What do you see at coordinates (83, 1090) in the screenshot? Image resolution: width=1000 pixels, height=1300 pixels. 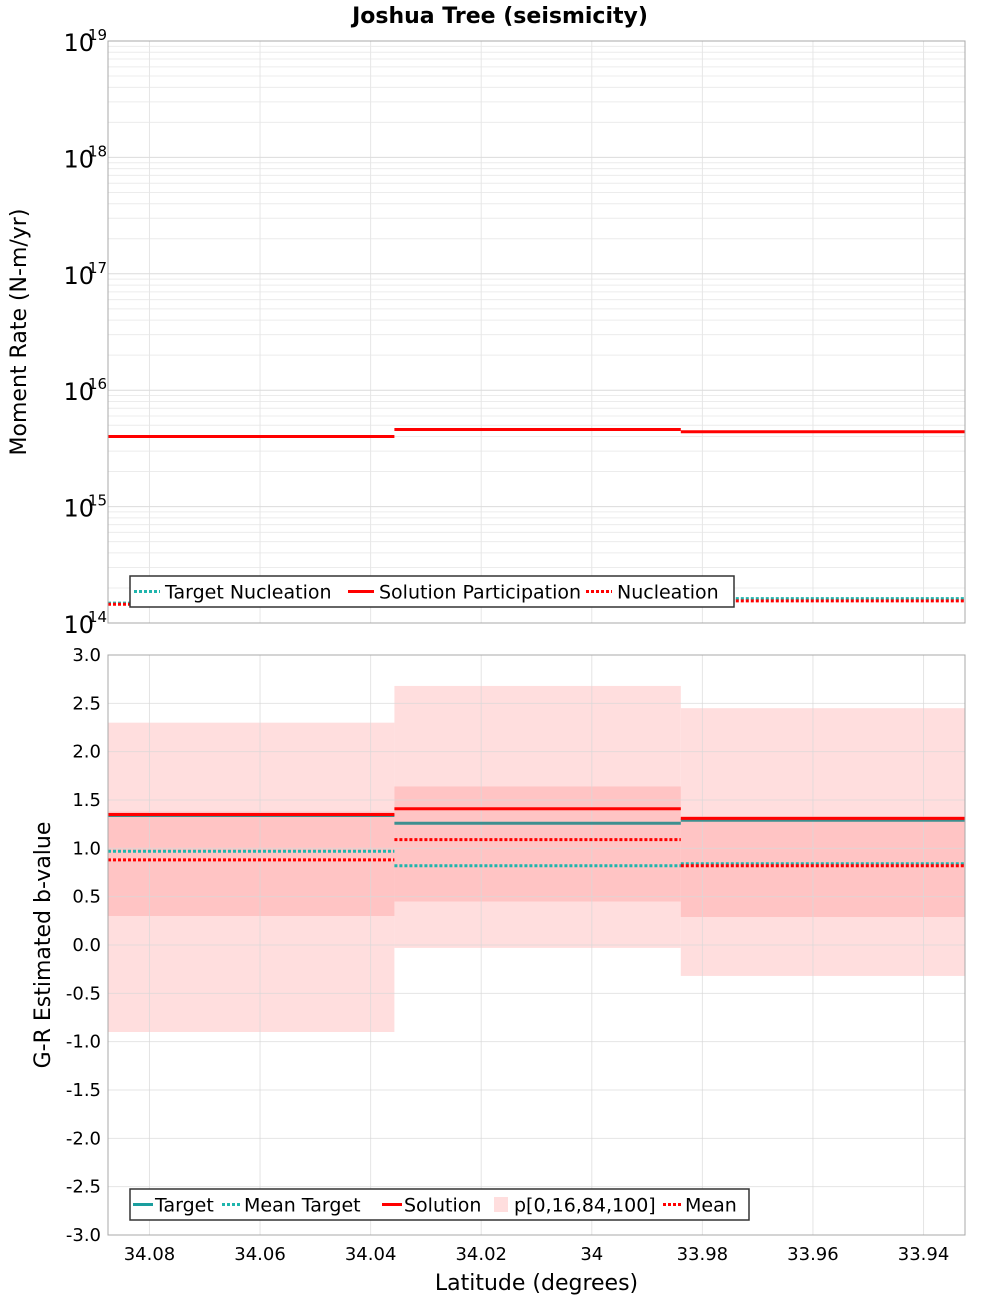 I see `y-tick-label: -1.5` at bounding box center [83, 1090].